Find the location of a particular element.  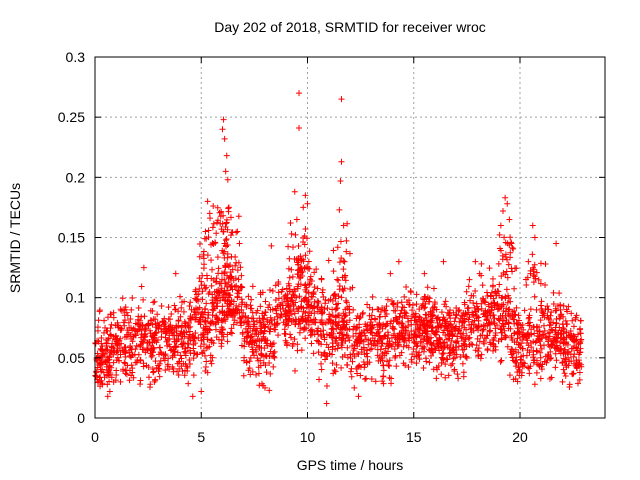

y-axis-label: SRMTID / TECUs is located at coordinates (15, 238).